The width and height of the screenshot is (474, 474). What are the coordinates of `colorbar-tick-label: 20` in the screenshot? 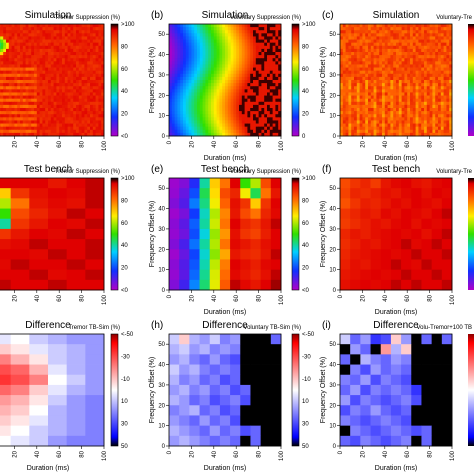 It's located at (124, 269).